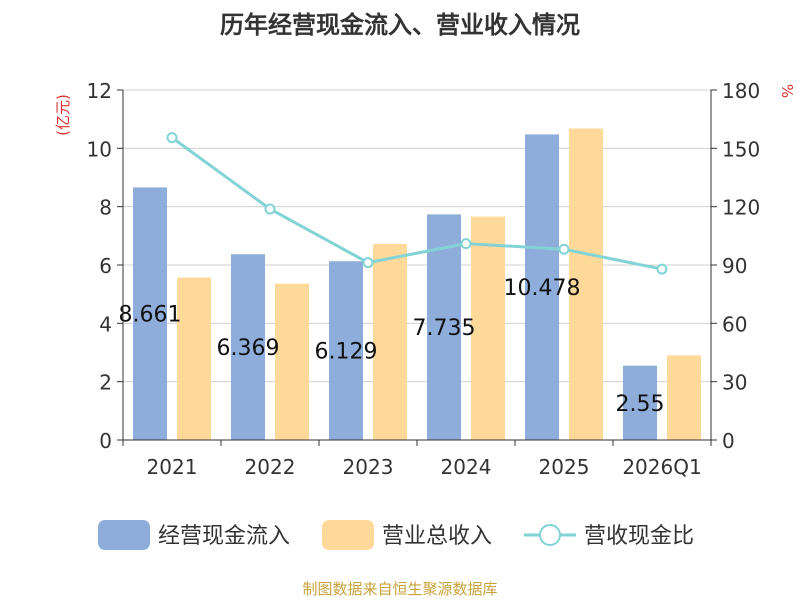 This screenshot has height=604, width=800. What do you see at coordinates (400, 25) in the screenshot?
I see `chart-title: 历年经营现金流入、营业收入情况` at bounding box center [400, 25].